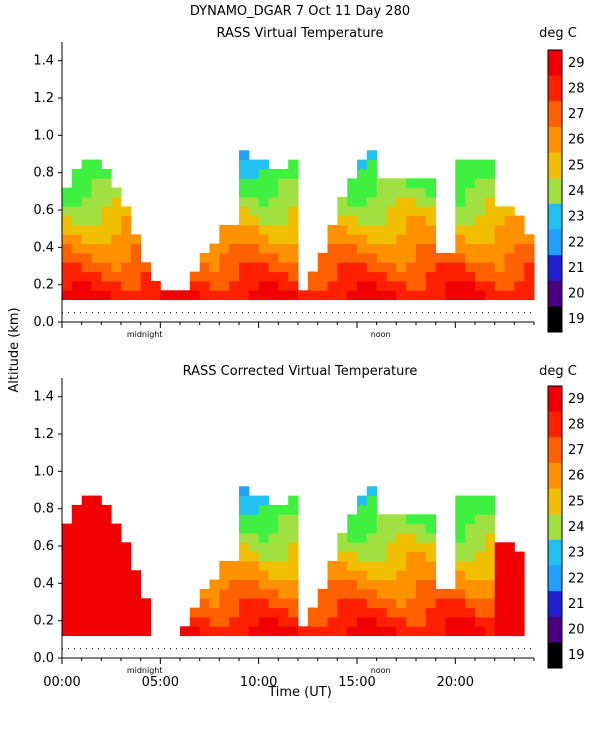 This screenshot has width=600, height=750. What do you see at coordinates (300, 11) in the screenshot?
I see `figure-title: DYNAMO_DGAR 7 Oct 11 Day 280` at bounding box center [300, 11].